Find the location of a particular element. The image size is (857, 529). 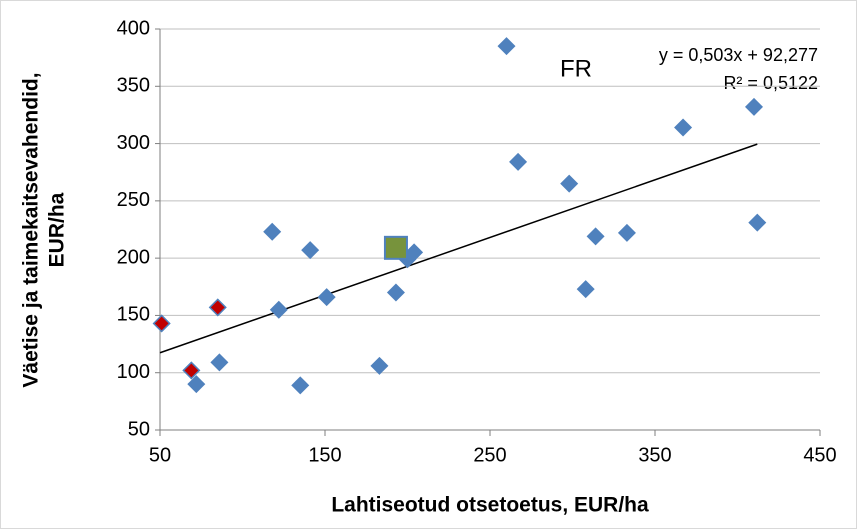

y-tick-label: 350 is located at coordinates (133, 86).